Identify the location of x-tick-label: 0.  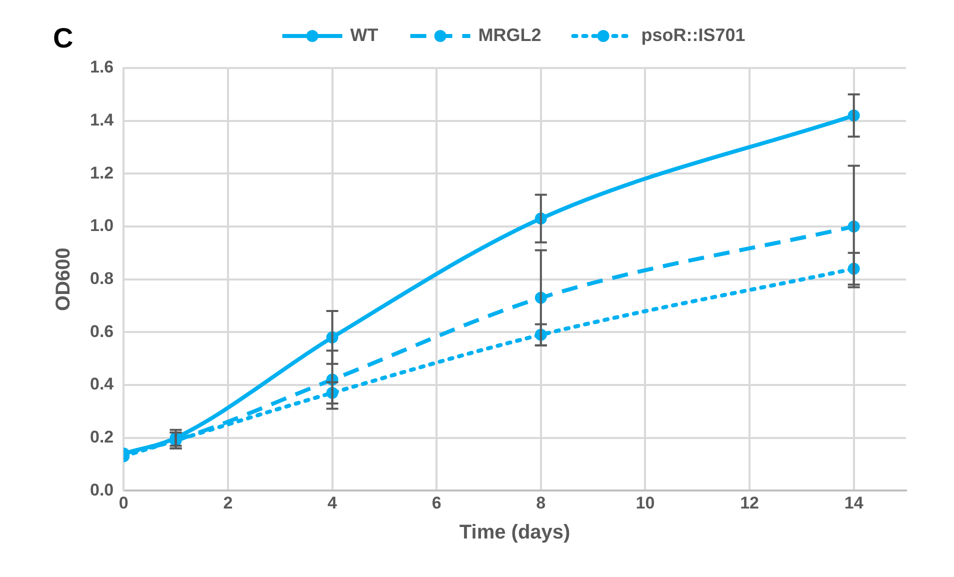
(123, 502).